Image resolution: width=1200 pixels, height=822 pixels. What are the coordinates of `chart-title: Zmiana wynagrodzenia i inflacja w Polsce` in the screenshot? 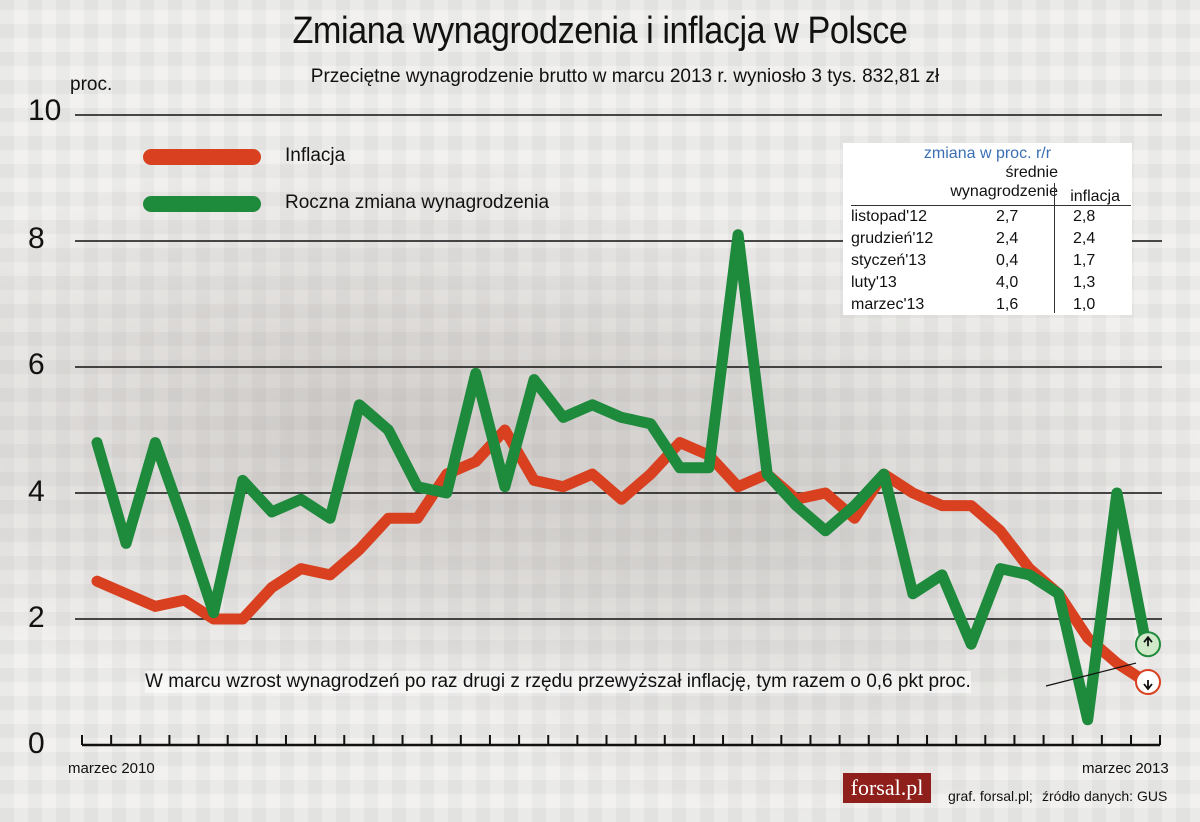 It's located at (600, 31).